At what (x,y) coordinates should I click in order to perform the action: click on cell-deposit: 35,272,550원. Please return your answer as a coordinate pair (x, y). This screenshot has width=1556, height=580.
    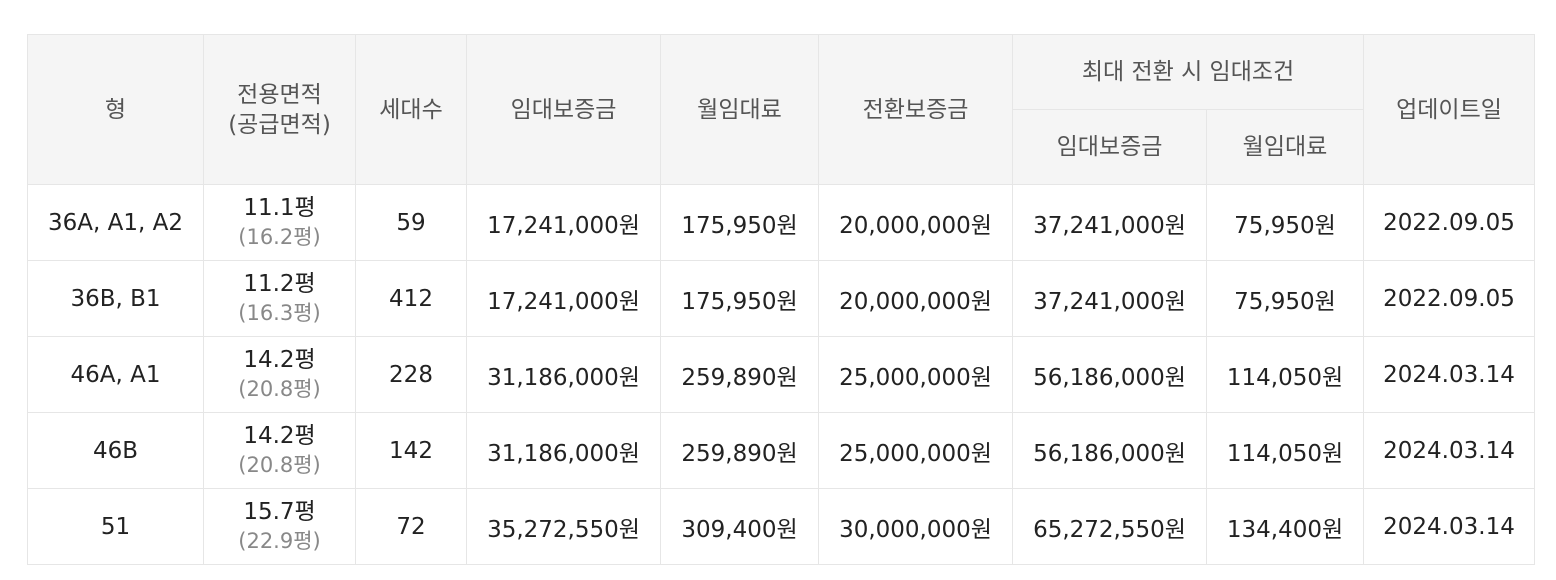
    Looking at the image, I should click on (563, 526).